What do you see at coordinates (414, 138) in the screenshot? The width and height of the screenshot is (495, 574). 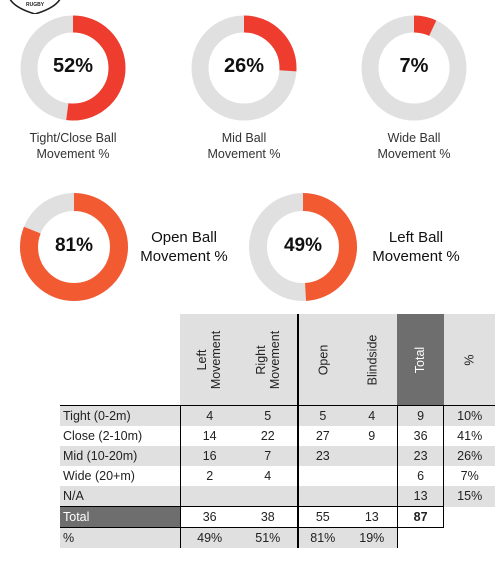 I see `caption-line: Wide Ball` at bounding box center [414, 138].